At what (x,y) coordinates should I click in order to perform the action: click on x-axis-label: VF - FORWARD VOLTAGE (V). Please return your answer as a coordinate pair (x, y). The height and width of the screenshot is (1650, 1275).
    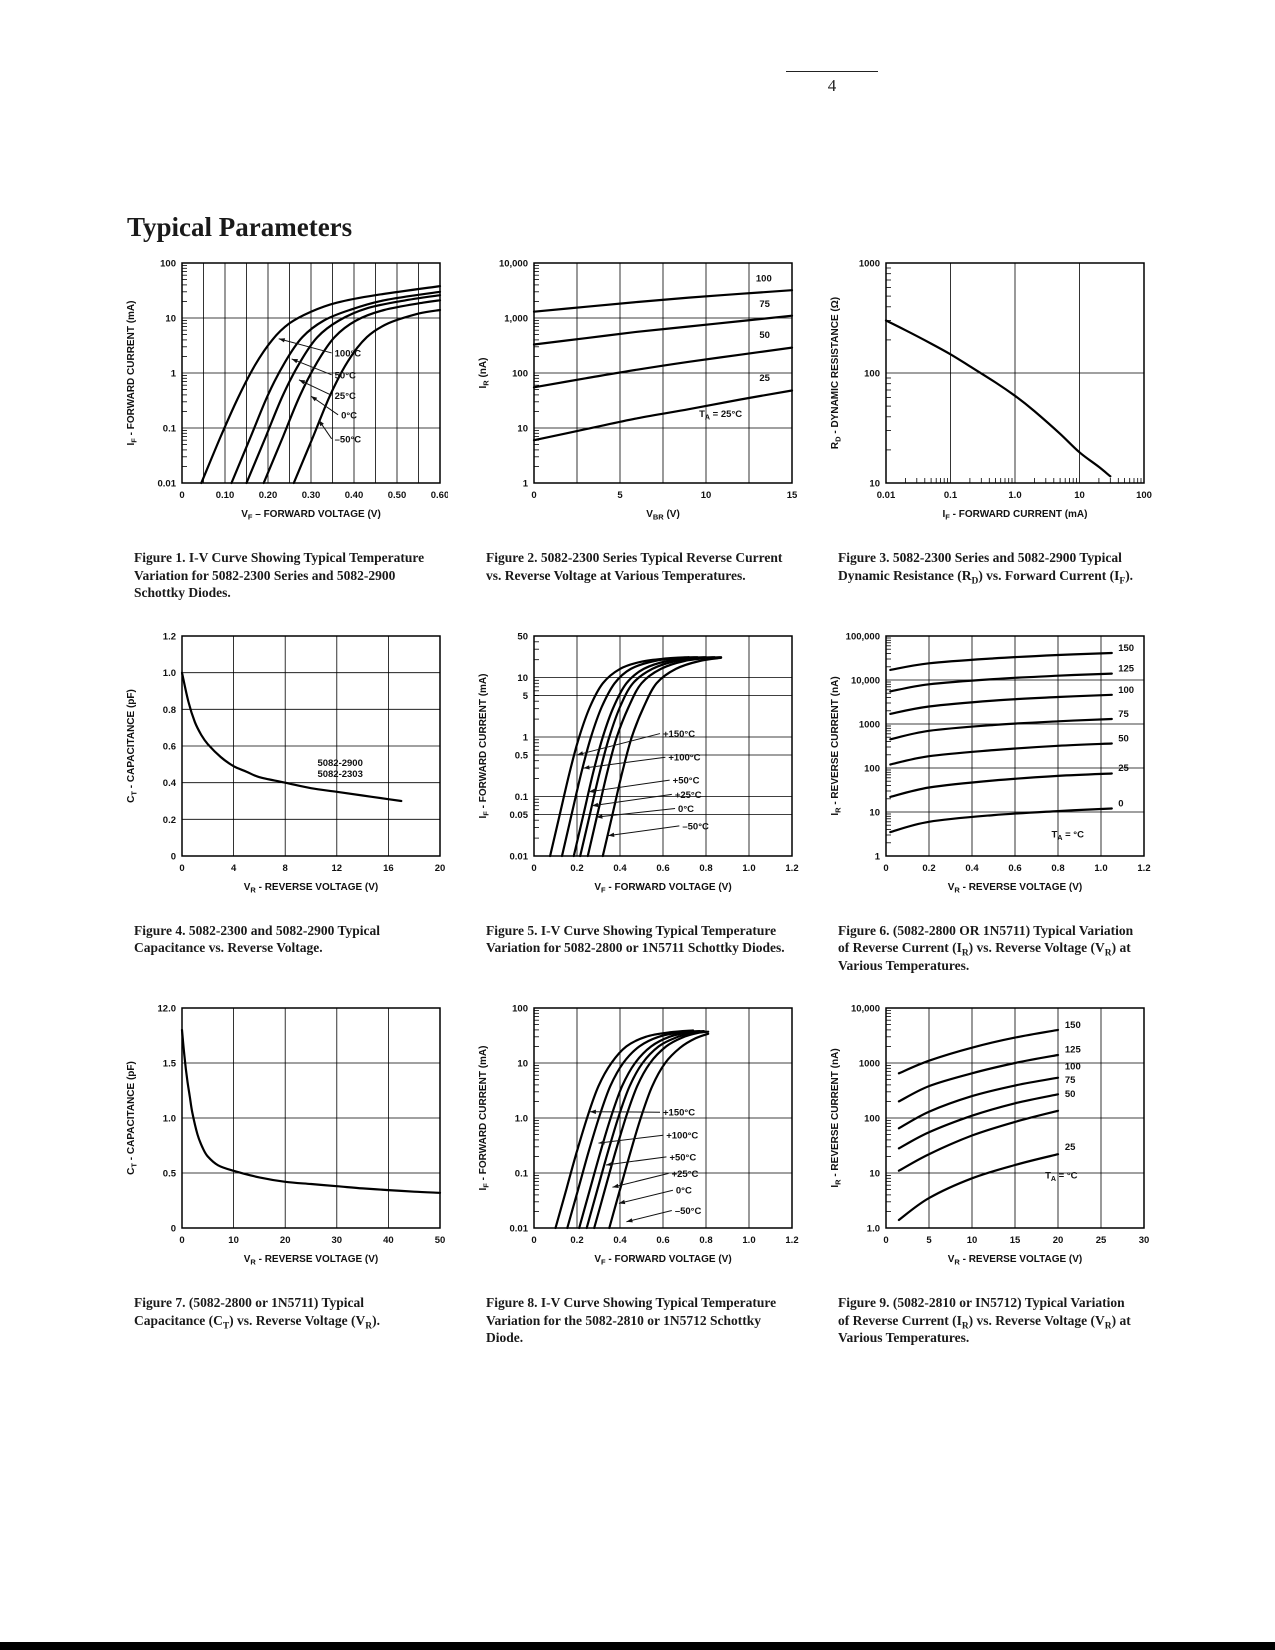
    Looking at the image, I should click on (662, 1260).